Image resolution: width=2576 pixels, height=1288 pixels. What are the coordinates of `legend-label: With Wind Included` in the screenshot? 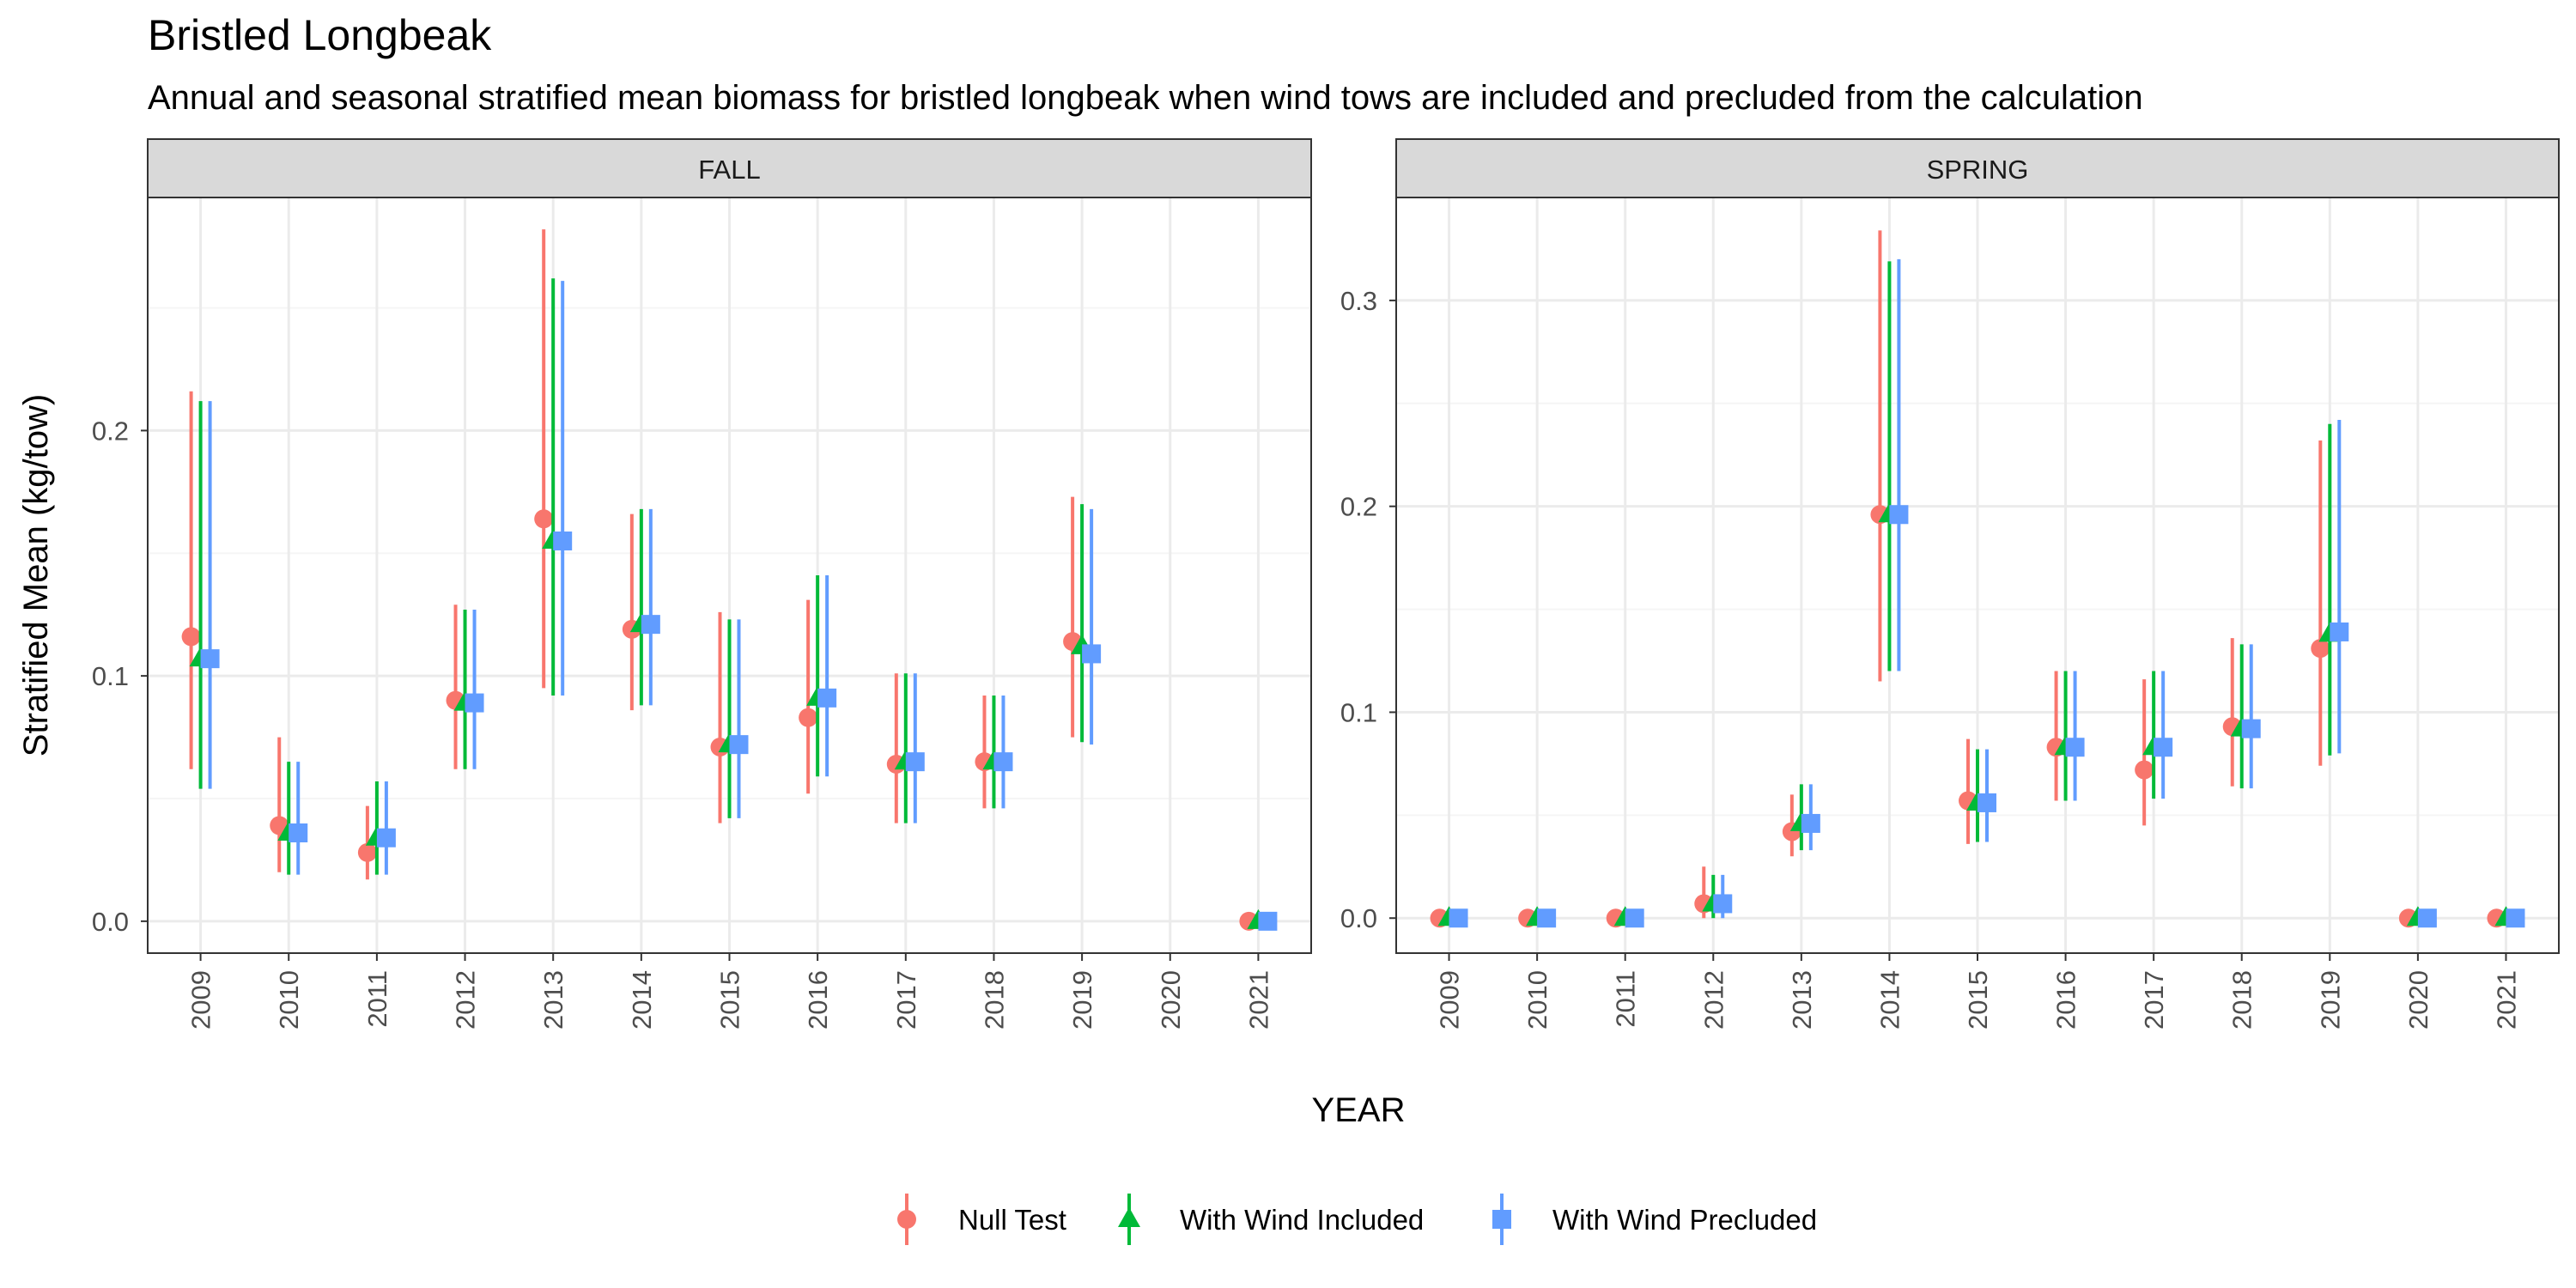 It's located at (1302, 1220).